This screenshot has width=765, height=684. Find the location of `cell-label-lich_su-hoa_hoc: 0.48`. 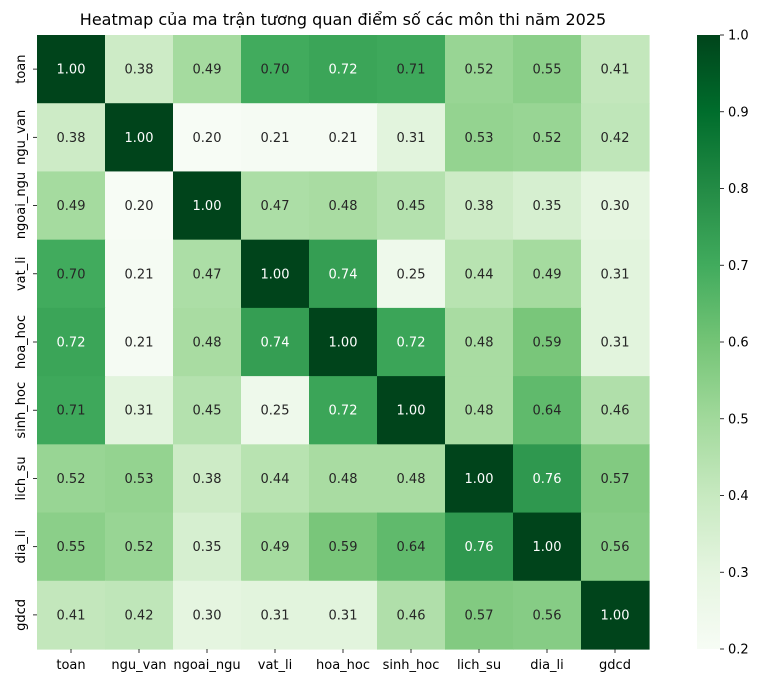

cell-label-lich_su-hoa_hoc: 0.48 is located at coordinates (343, 479).